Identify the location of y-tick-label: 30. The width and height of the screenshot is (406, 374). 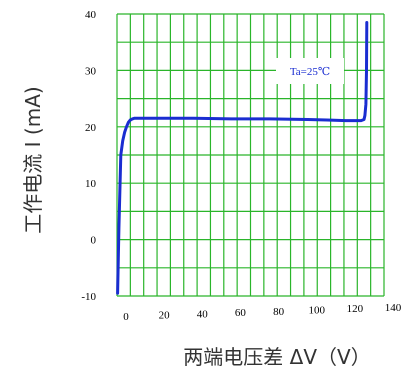
(91, 71).